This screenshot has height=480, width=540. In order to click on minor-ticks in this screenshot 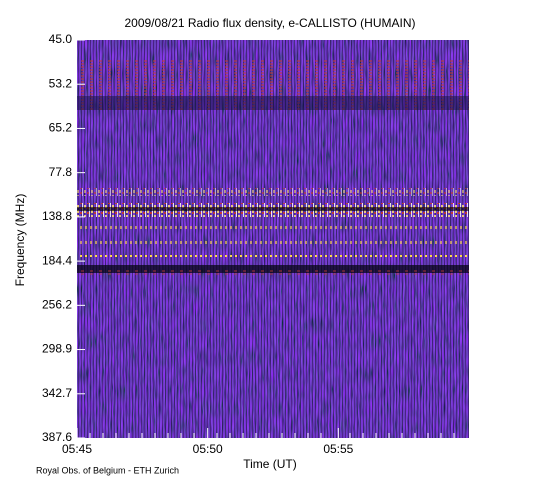, I will do `click(272, 435)`.